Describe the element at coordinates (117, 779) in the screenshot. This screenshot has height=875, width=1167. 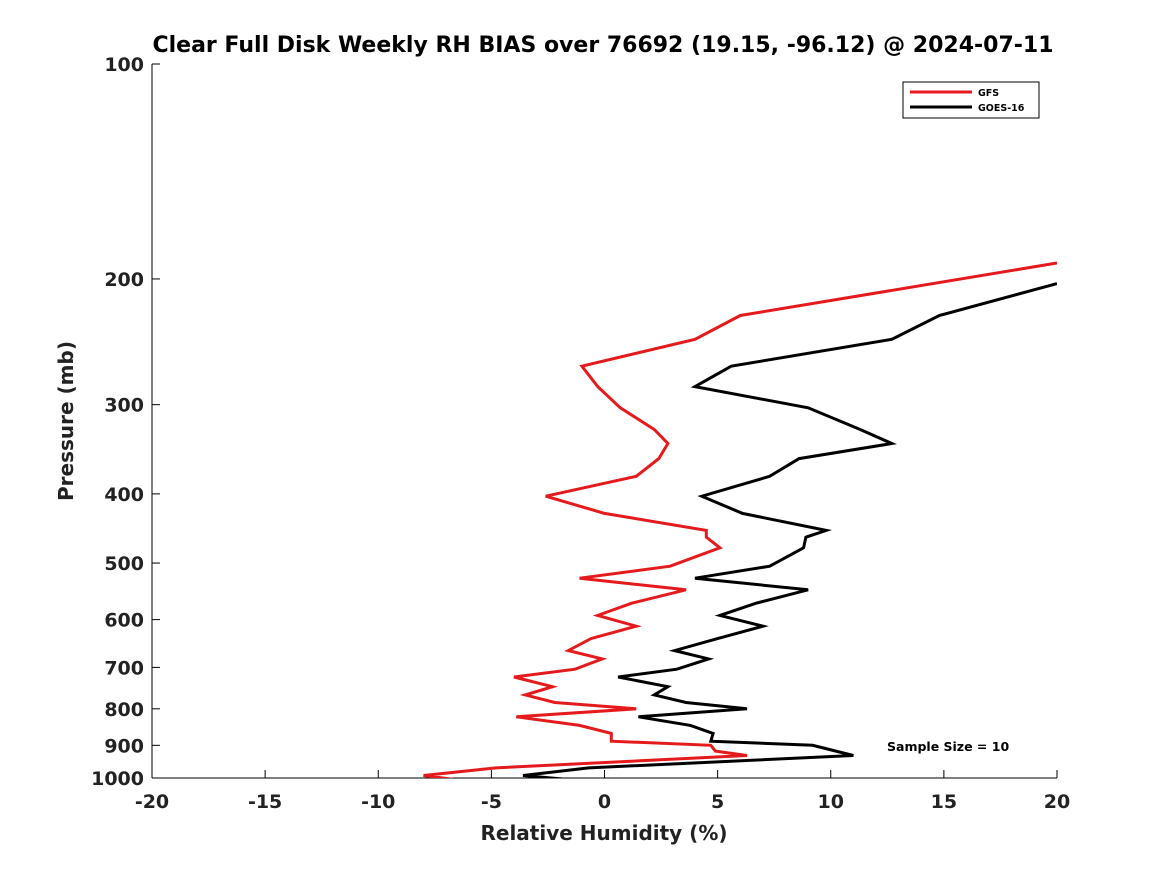
I see `y-tick-label: 1000` at that location.